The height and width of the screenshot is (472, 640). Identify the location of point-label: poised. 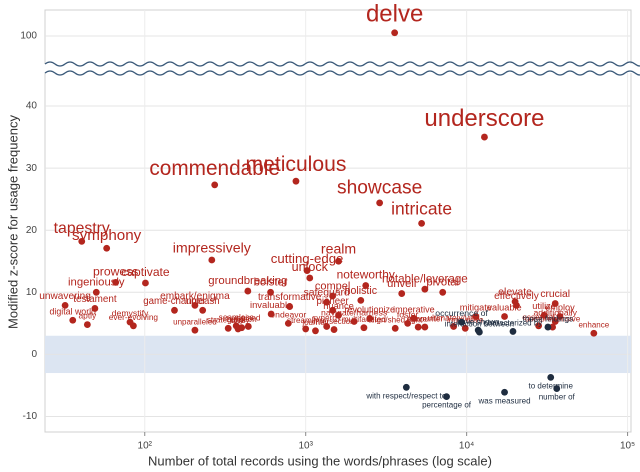
(248, 318).